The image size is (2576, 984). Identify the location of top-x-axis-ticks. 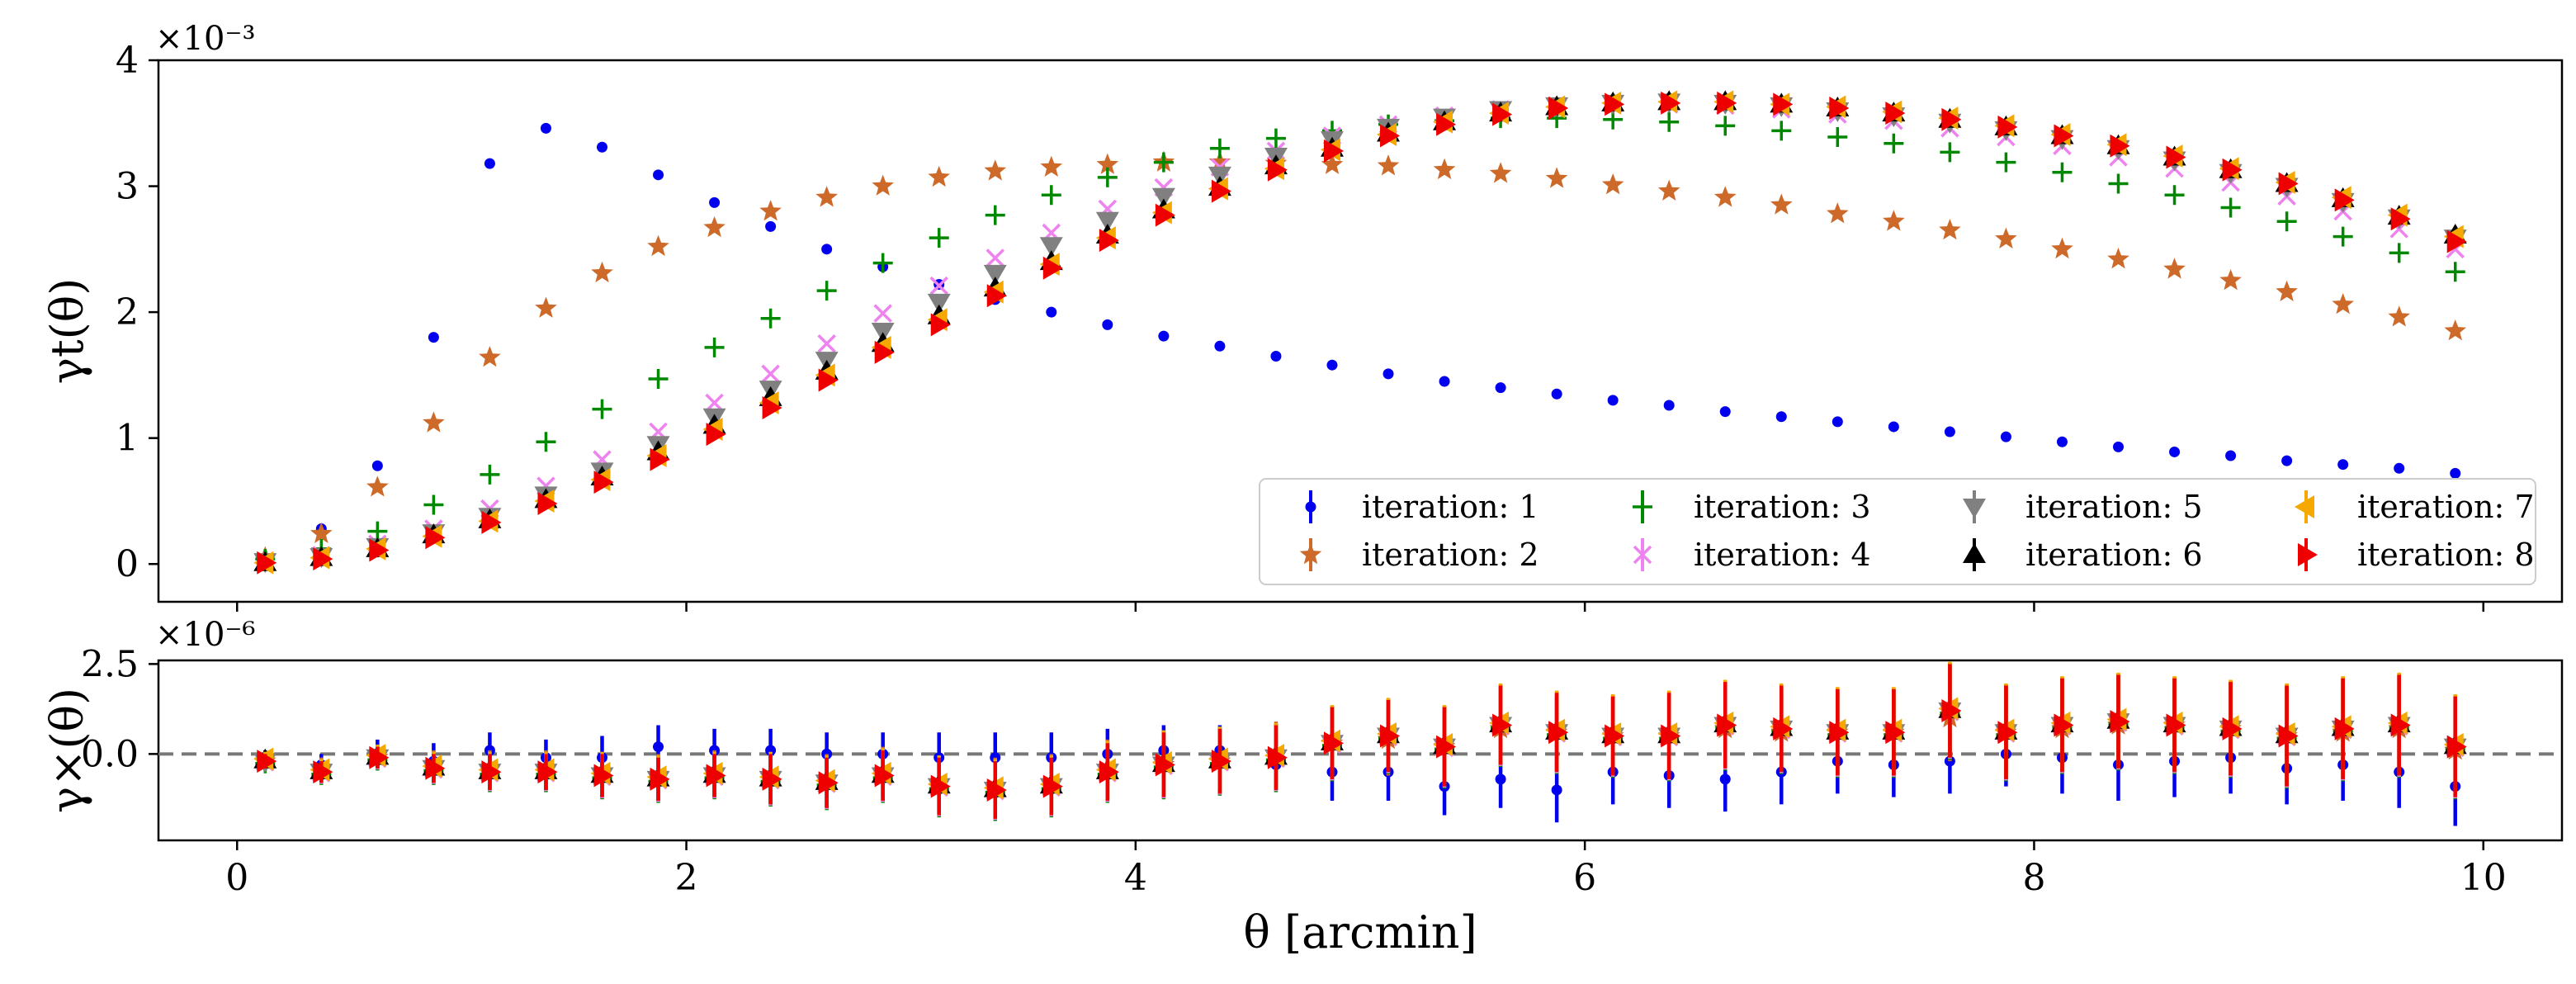
(1360, 607).